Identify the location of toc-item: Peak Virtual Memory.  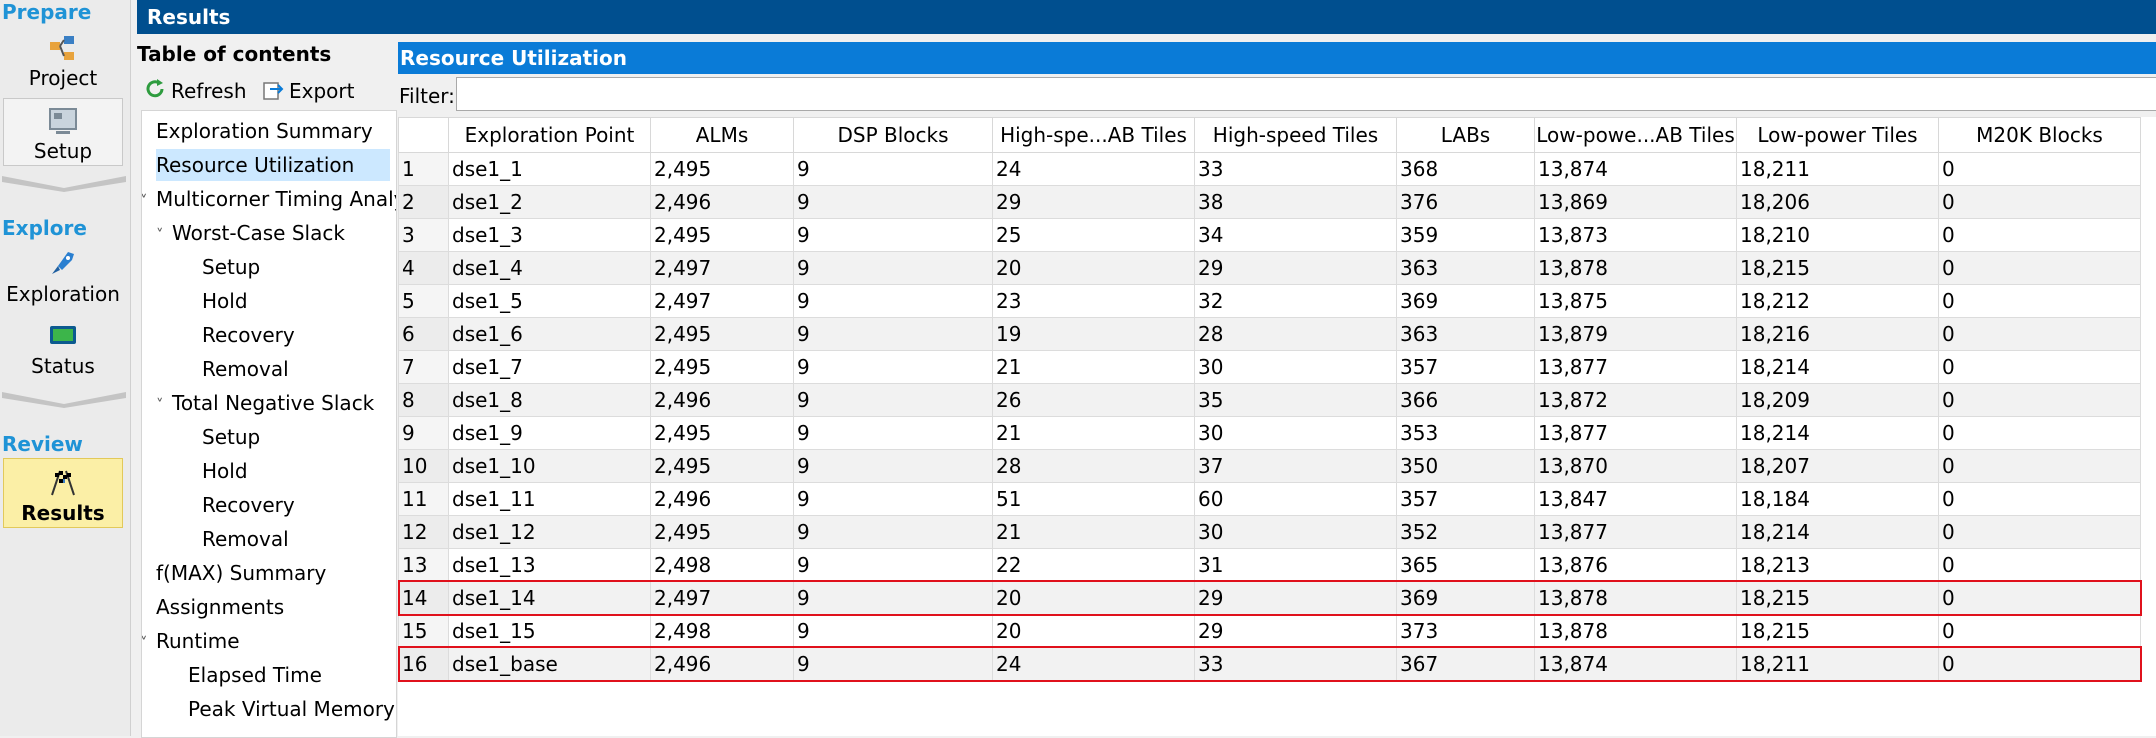
(291, 709).